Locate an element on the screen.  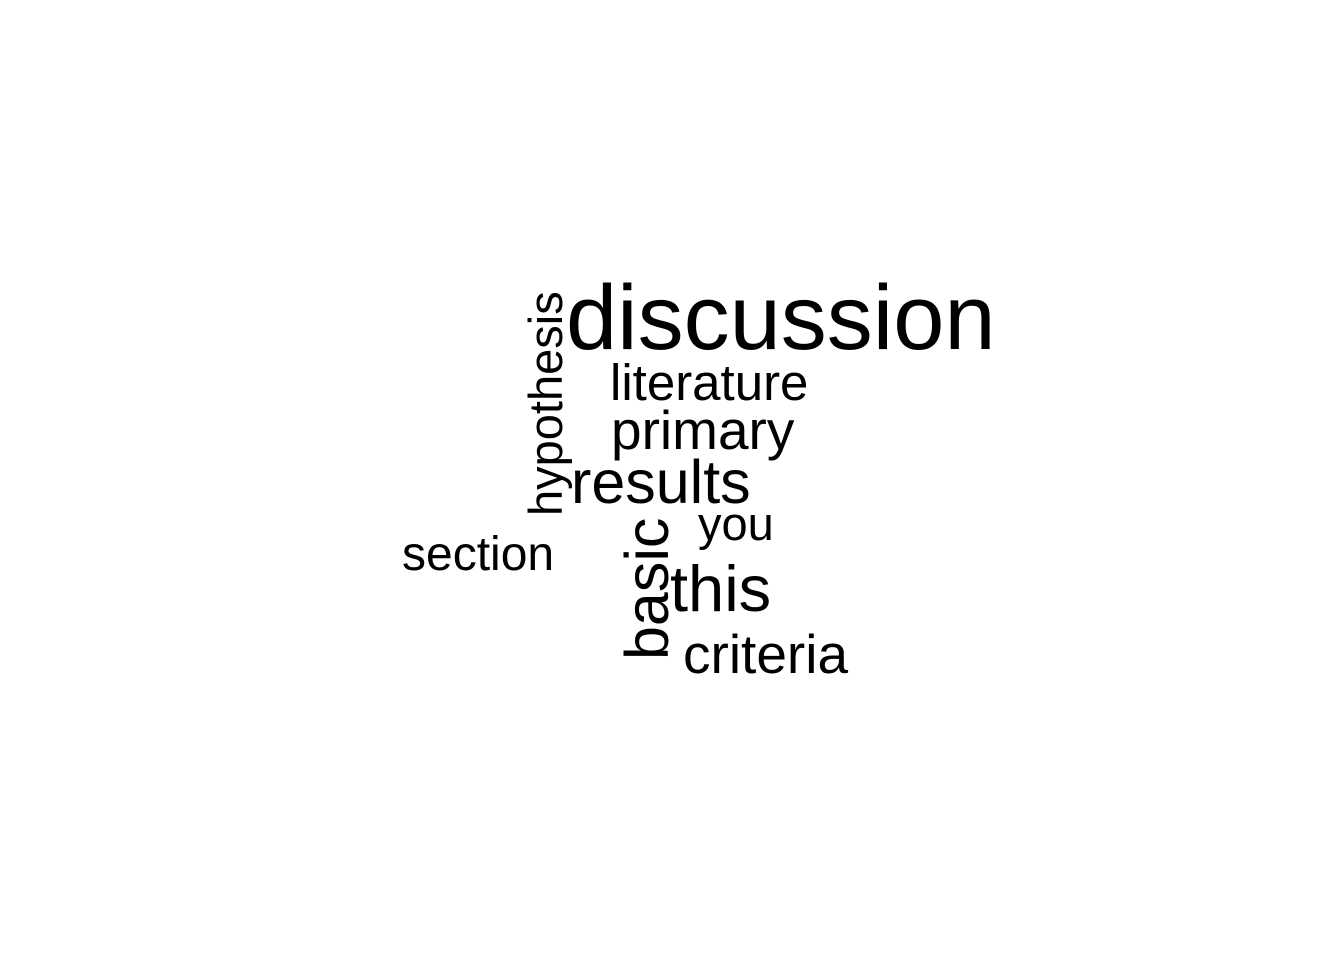
word-discussion: discussion is located at coordinates (781, 318).